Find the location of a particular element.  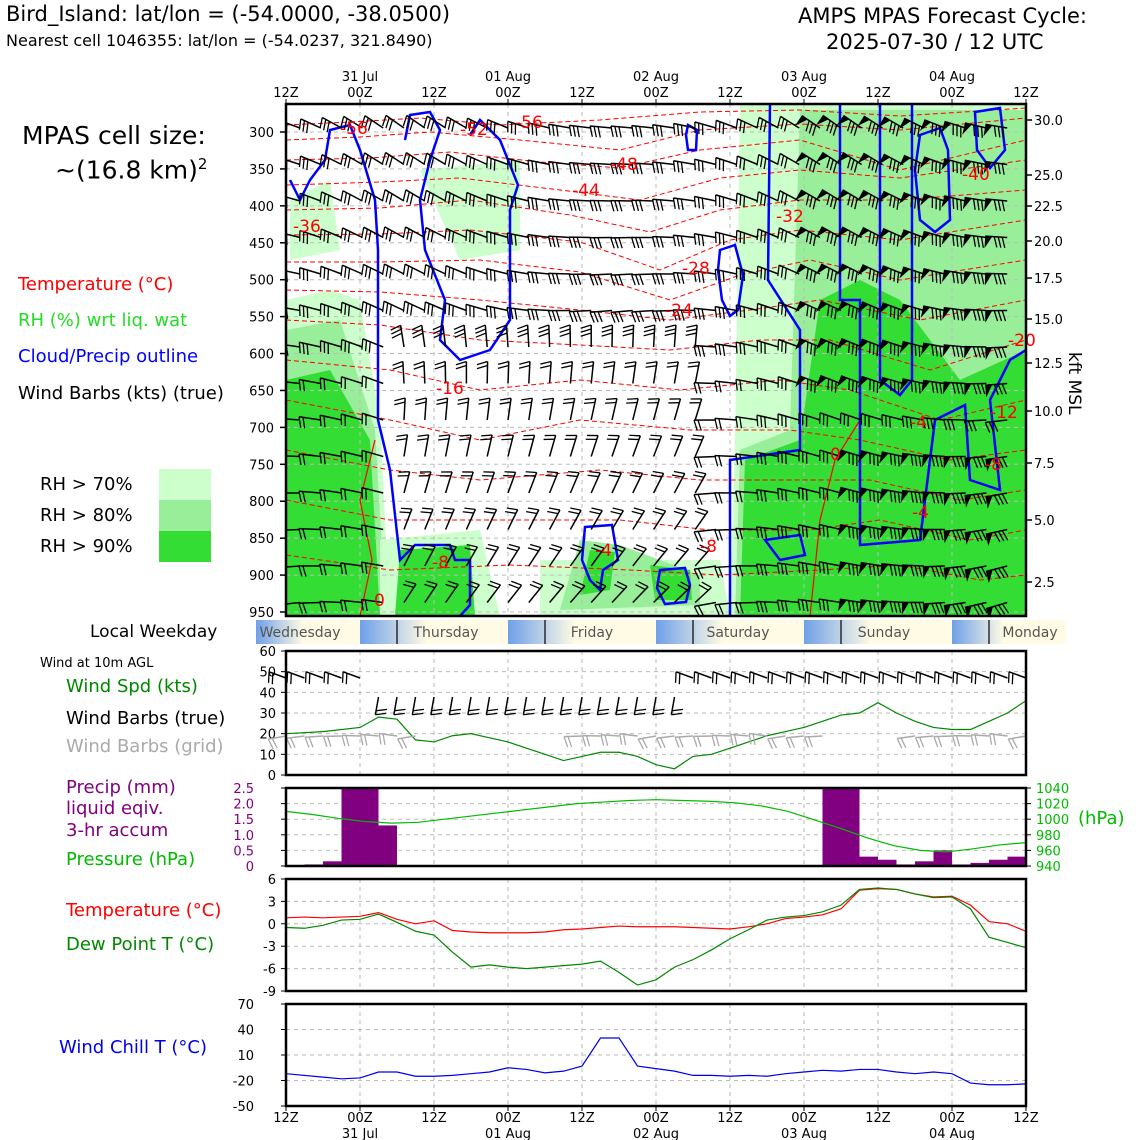

kft-tick-label: 12.5 is located at coordinates (1048, 364).